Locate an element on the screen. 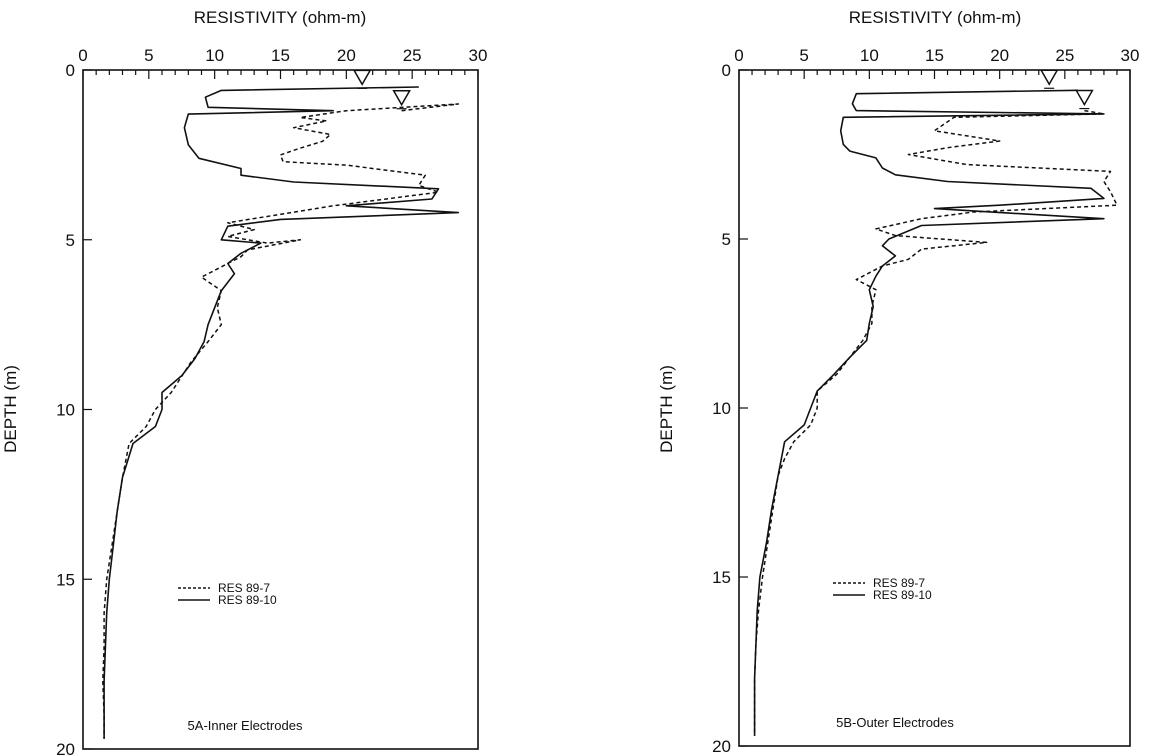 Image resolution: width=1153 pixels, height=756 pixels. panel-caption: 5B-Outer Electrodes is located at coordinates (895, 722).